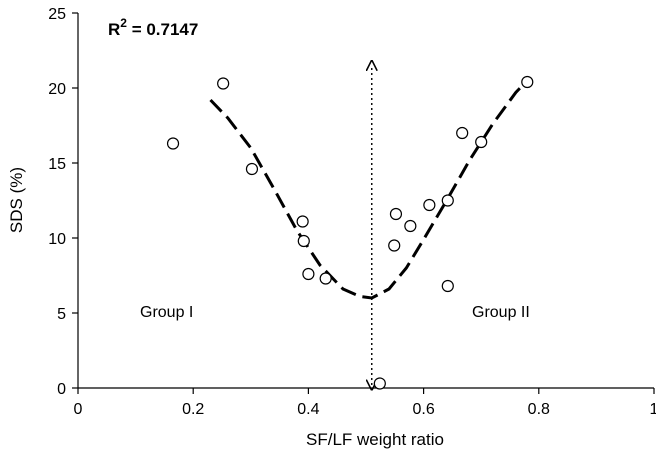 The height and width of the screenshot is (454, 656). I want to click on x-tick-label: 1, so click(653, 409).